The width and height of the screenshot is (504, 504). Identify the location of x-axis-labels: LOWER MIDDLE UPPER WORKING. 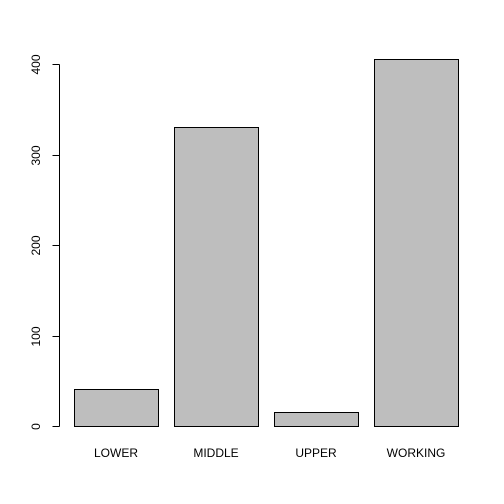
(269, 453).